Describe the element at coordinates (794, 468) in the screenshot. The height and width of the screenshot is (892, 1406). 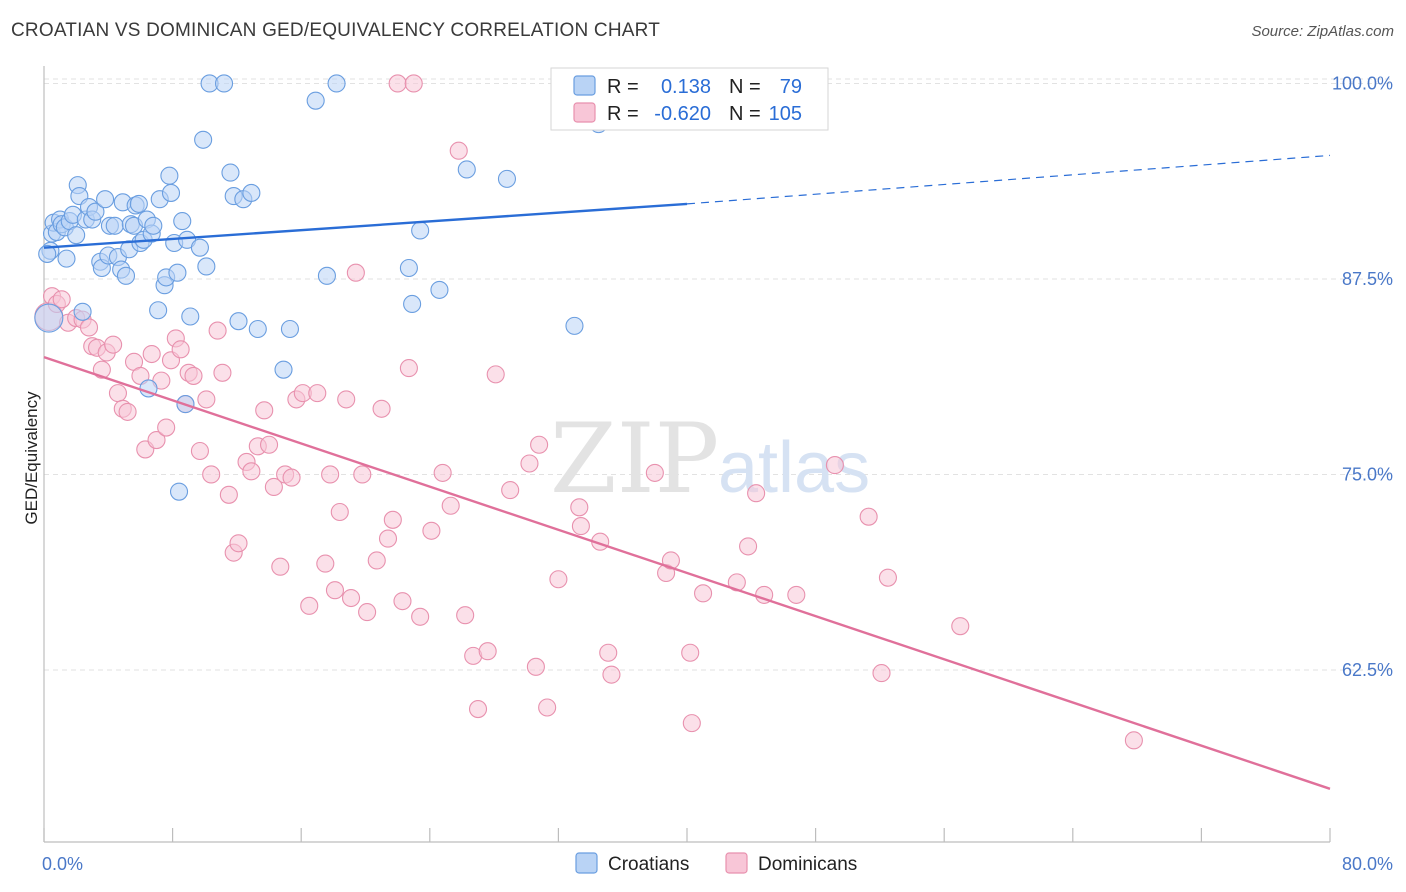
I see `watermark-atlas: atlas` at that location.